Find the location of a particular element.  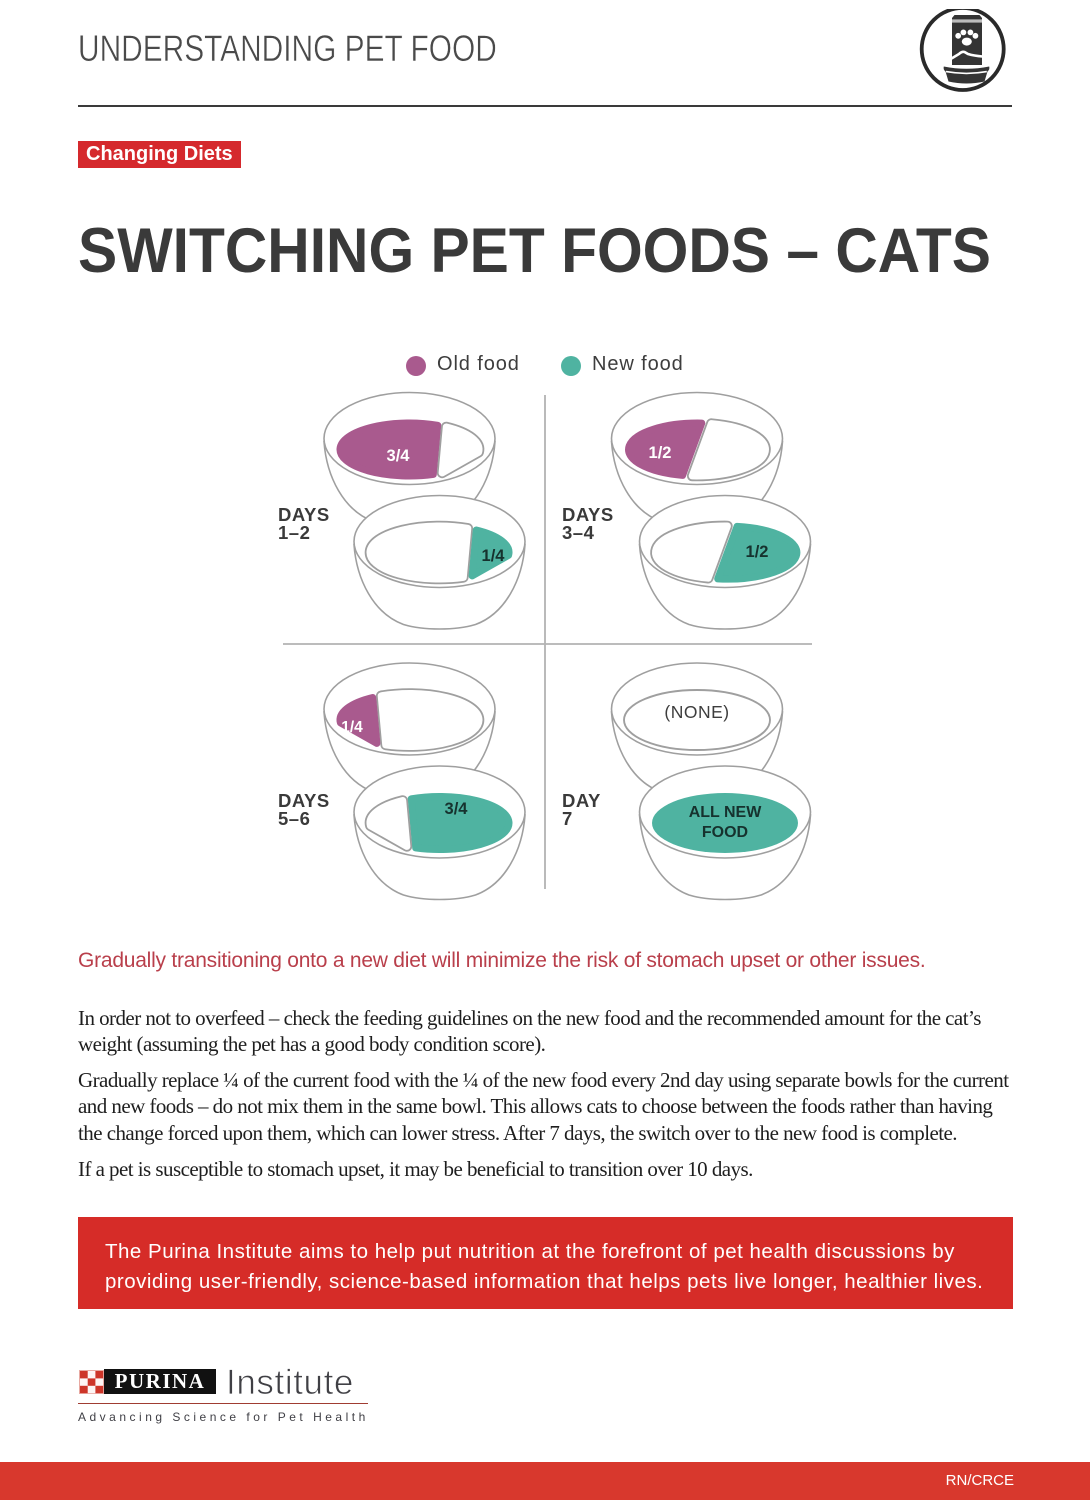

svg-text: FOOD is located at coordinates (725, 832).